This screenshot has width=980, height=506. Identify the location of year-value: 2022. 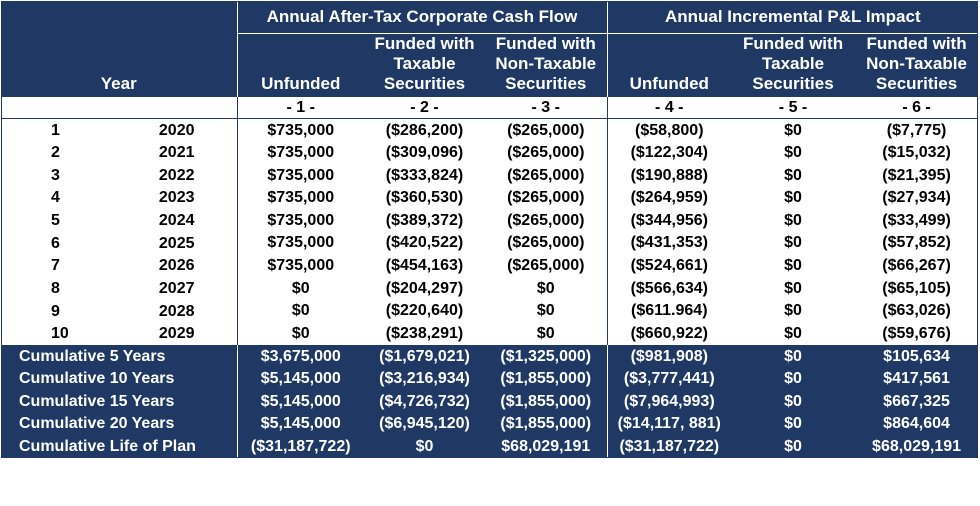
(176, 175).